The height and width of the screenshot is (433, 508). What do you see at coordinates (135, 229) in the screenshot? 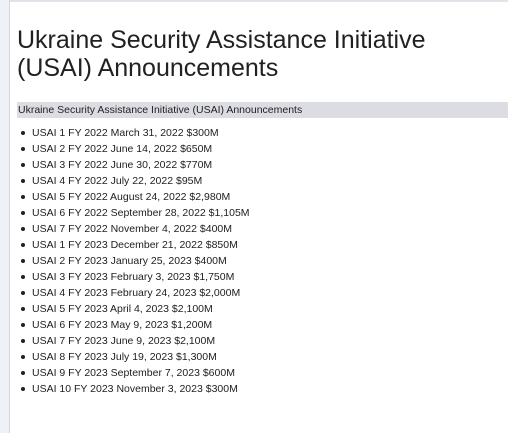
I see `list-item: USAI 7 FY 2022 November 4, 2022 $400M` at bounding box center [135, 229].